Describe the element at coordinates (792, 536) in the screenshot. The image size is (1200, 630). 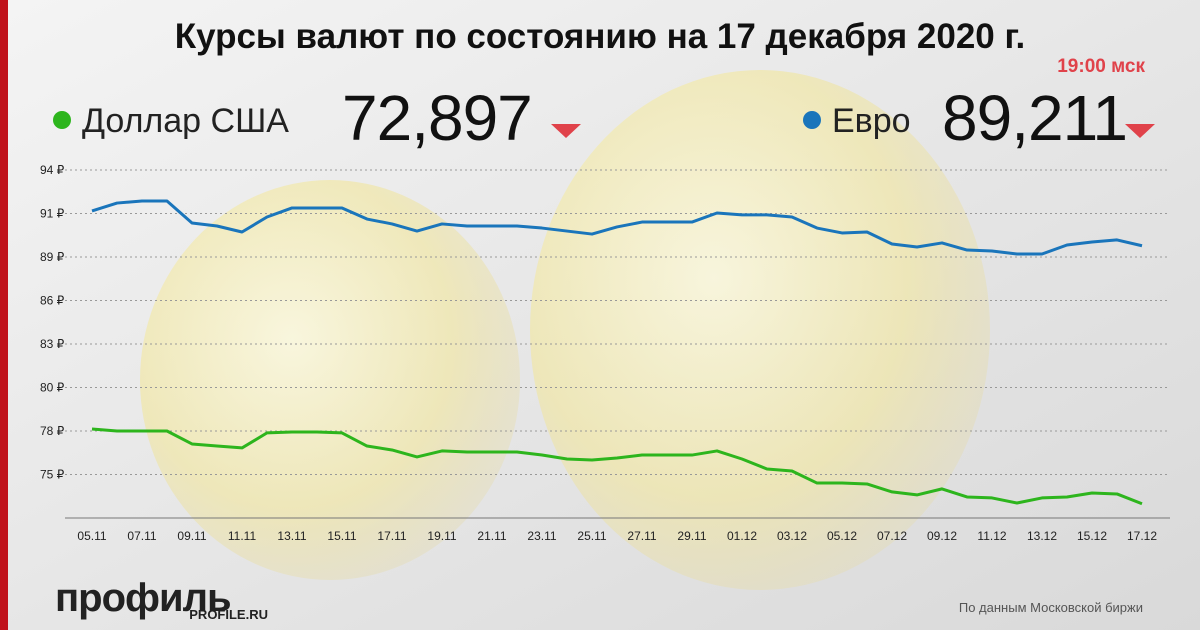
I see `x-tick-label: 03.12` at that location.